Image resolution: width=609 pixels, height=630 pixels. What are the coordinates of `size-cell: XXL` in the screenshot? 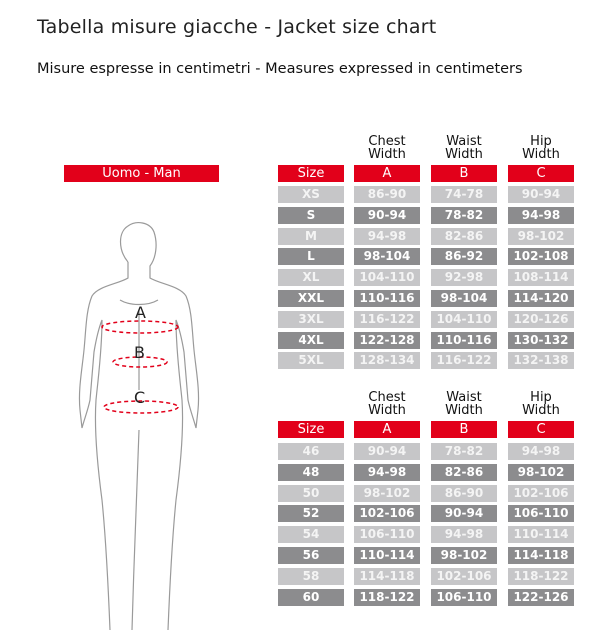 It's located at (311, 298).